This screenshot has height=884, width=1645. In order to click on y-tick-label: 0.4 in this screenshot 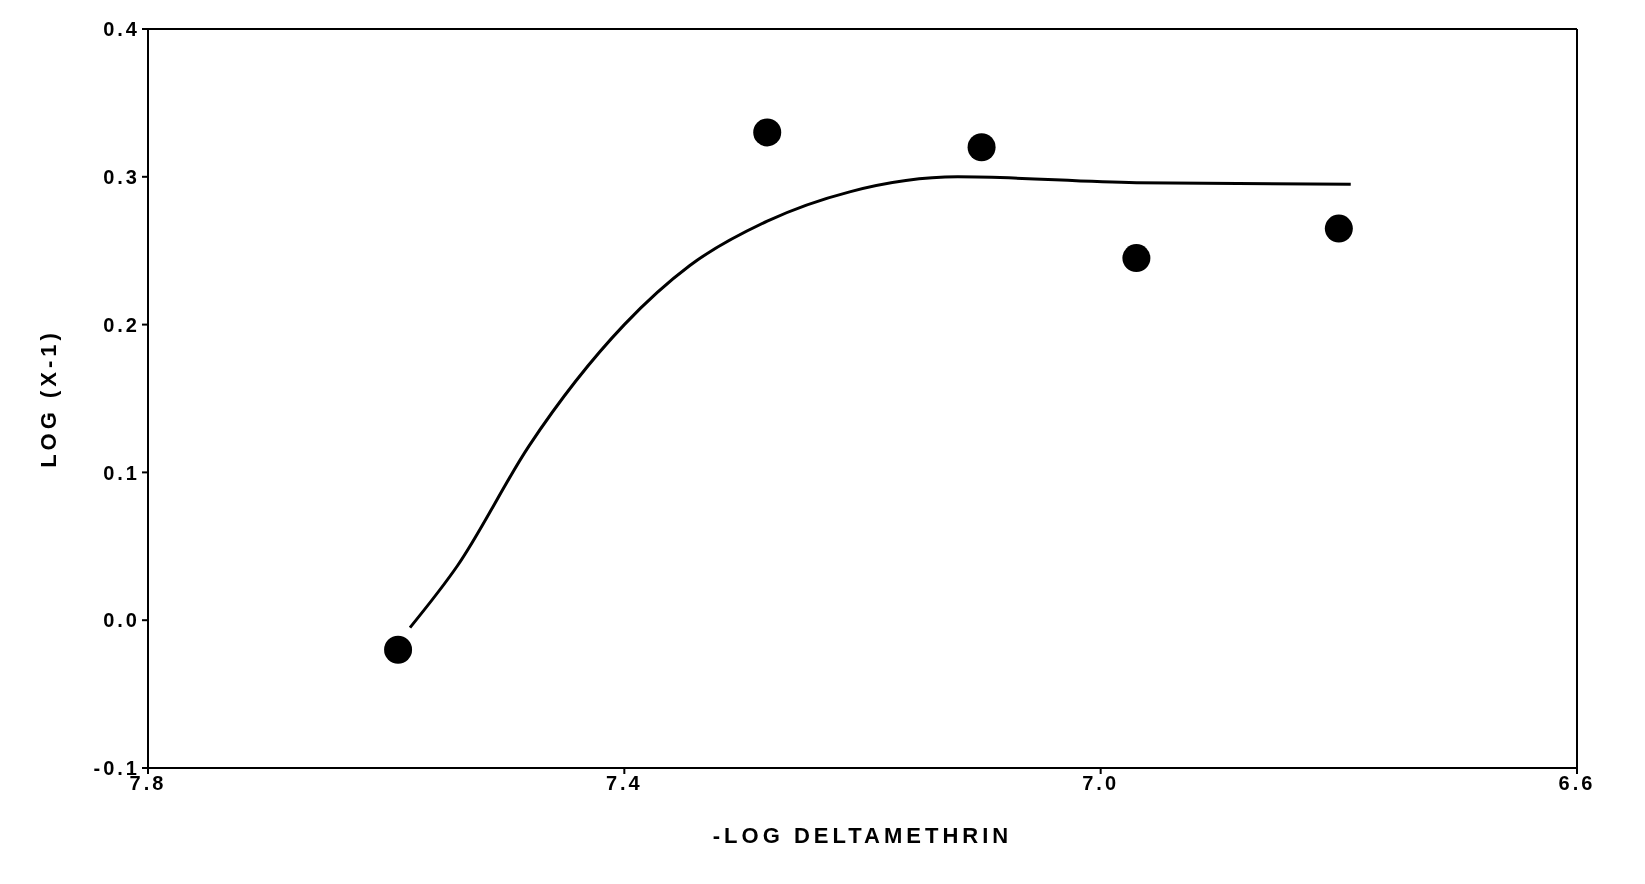, I will do `click(121, 29)`.